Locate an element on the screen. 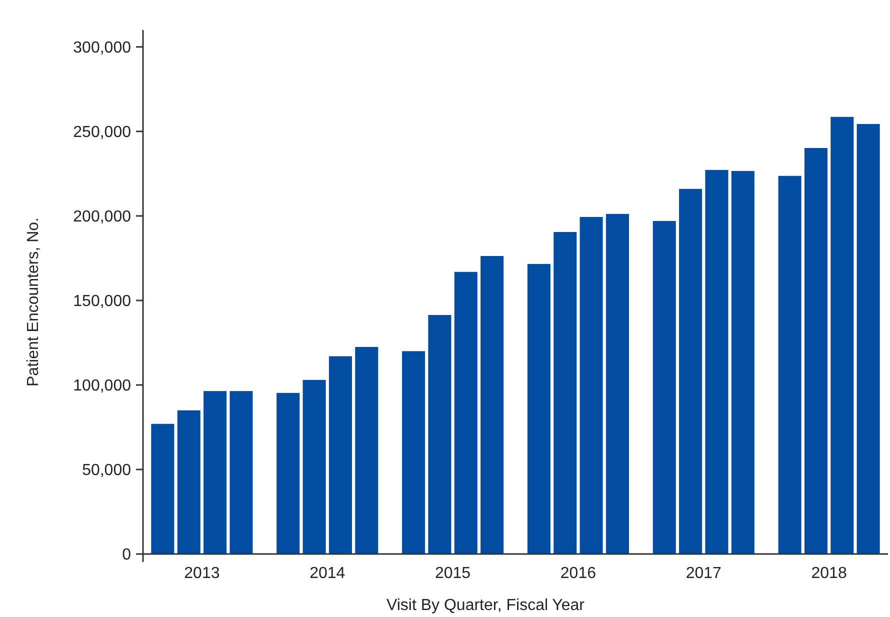 This screenshot has width=890, height=617. x-axis-title: Visit By Quarter, Fiscal Year is located at coordinates (486, 605).